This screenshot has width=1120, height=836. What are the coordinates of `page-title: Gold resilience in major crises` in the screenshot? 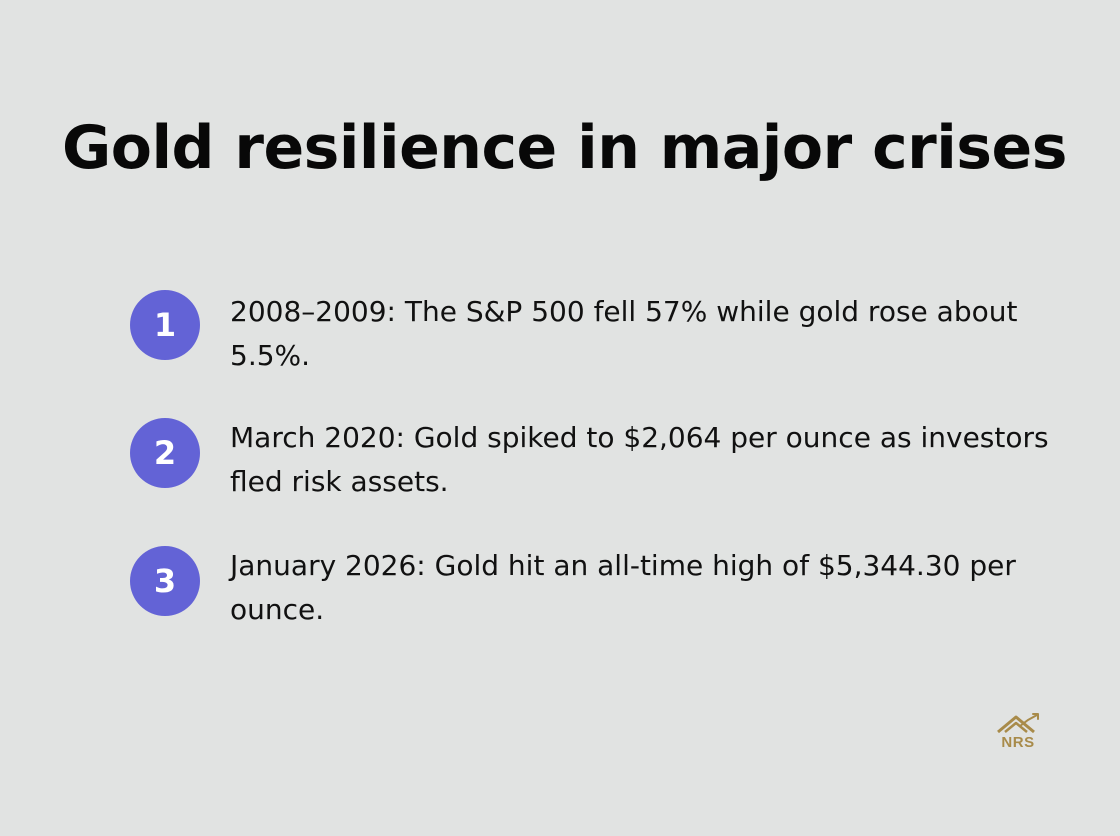 It's located at (564, 148).